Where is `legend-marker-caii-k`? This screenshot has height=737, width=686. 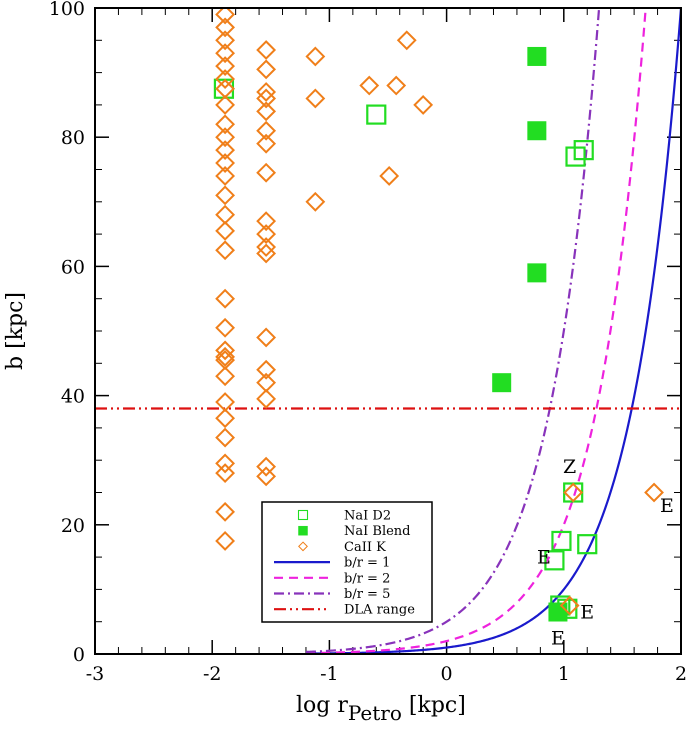
legend-marker-caii-k is located at coordinates (303, 546).